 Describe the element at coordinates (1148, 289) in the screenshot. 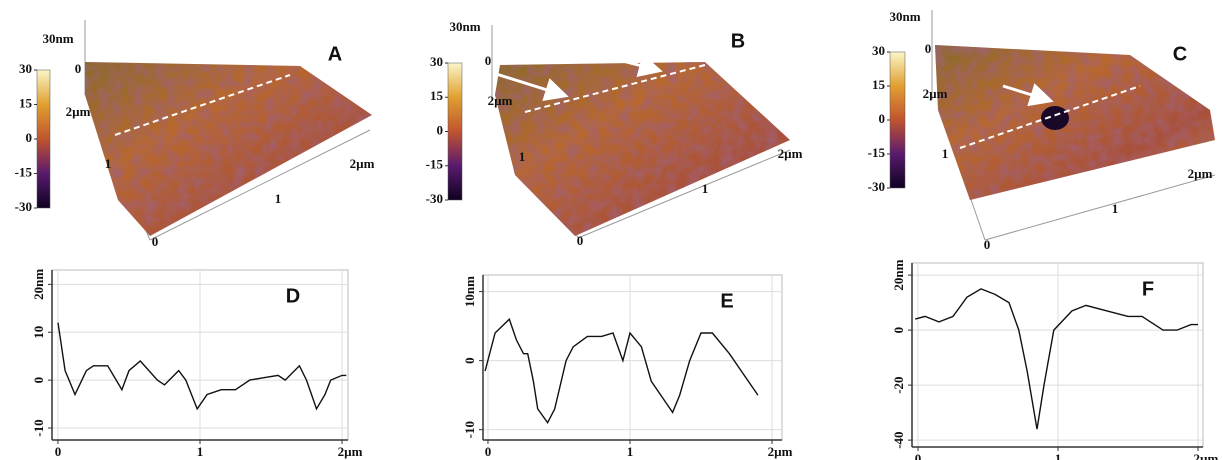

I see `panel-letter: F` at that location.